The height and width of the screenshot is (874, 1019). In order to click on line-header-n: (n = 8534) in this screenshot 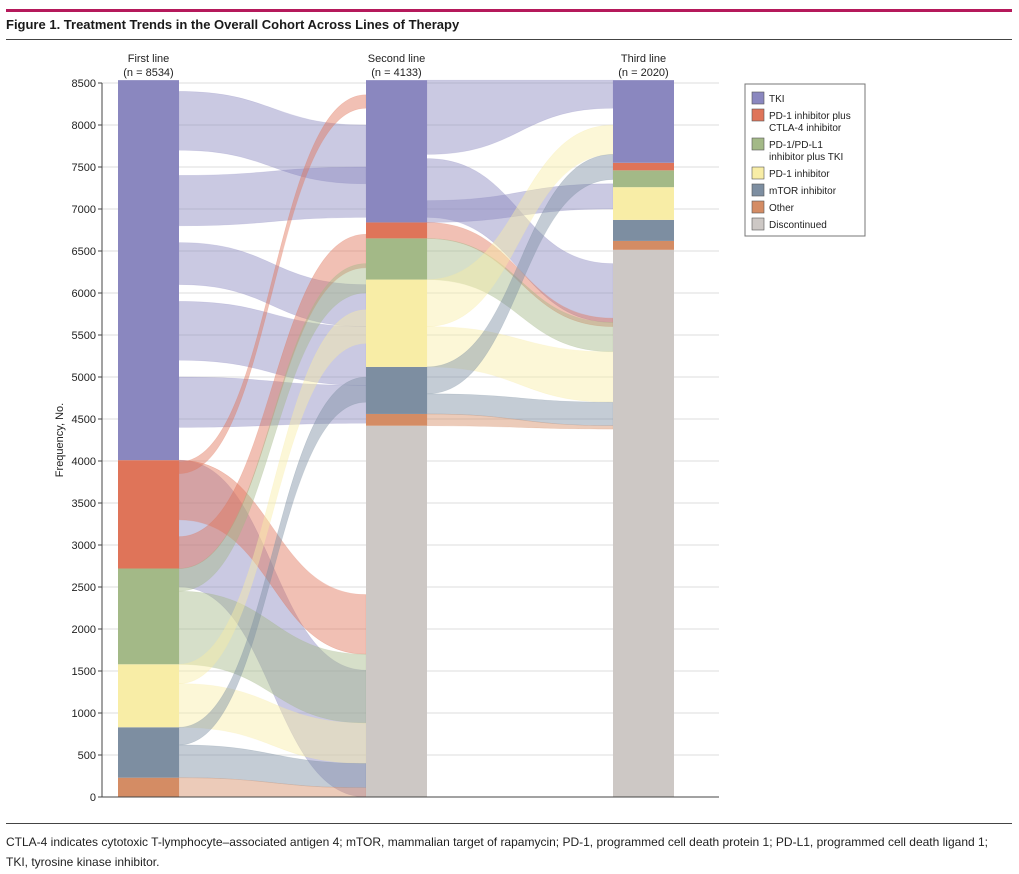, I will do `click(148, 73)`.